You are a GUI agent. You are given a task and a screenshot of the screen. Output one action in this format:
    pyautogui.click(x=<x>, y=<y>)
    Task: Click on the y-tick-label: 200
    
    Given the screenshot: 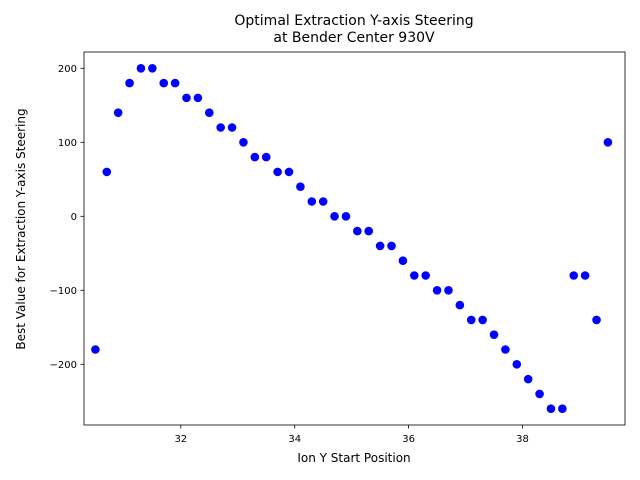 What is the action you would take?
    pyautogui.click(x=67, y=69)
    